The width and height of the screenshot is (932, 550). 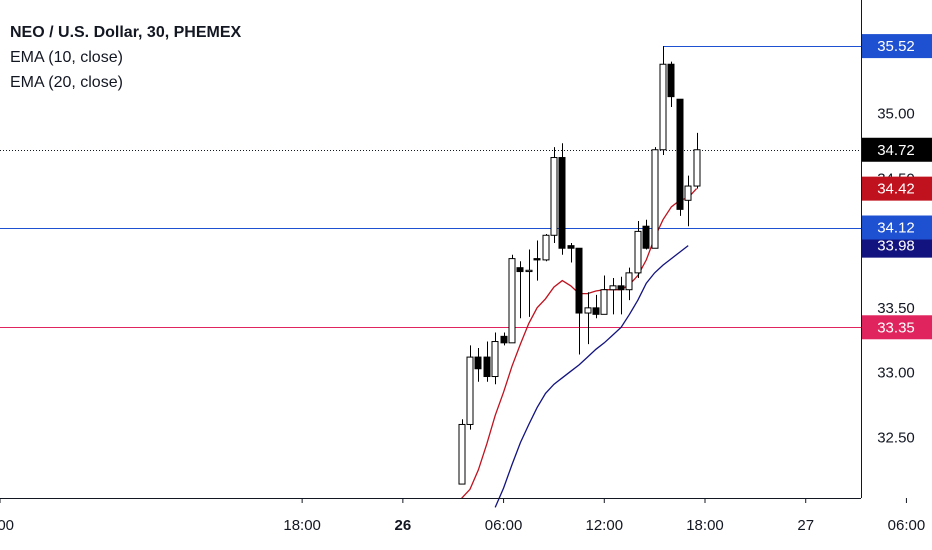 I want to click on high-price-label-text: 35.52, so click(x=896, y=46).